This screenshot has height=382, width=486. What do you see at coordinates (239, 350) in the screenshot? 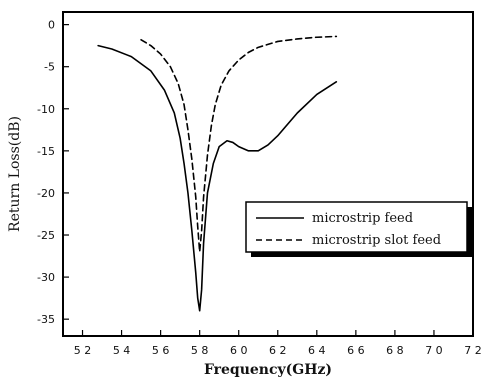
I see `x-tick-label: 6 0` at bounding box center [239, 350].